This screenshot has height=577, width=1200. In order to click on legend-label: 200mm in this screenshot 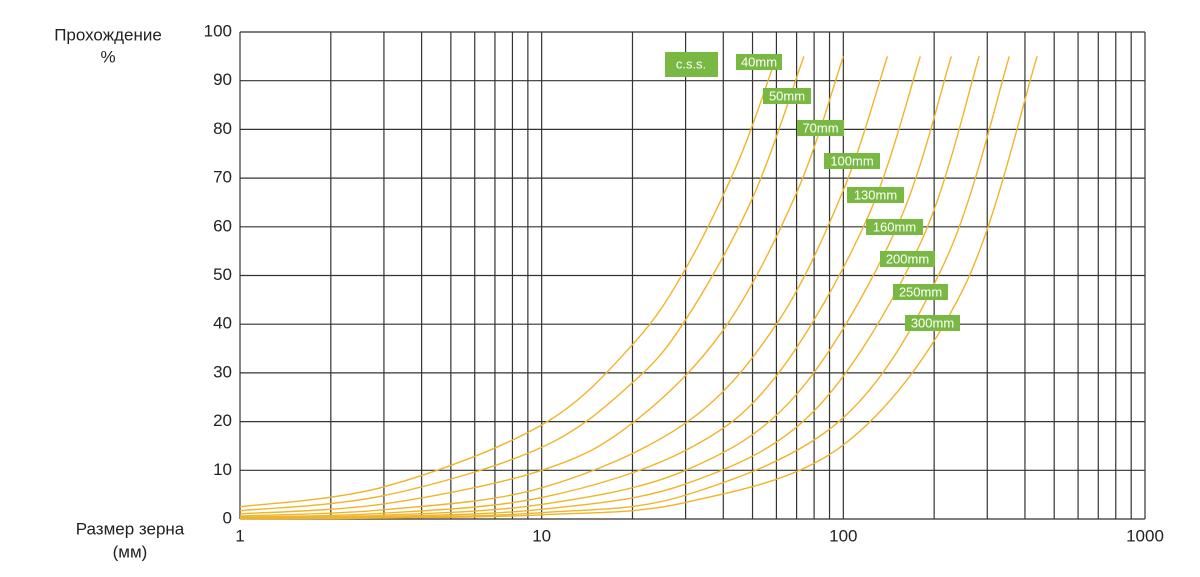, I will do `click(907, 258)`.